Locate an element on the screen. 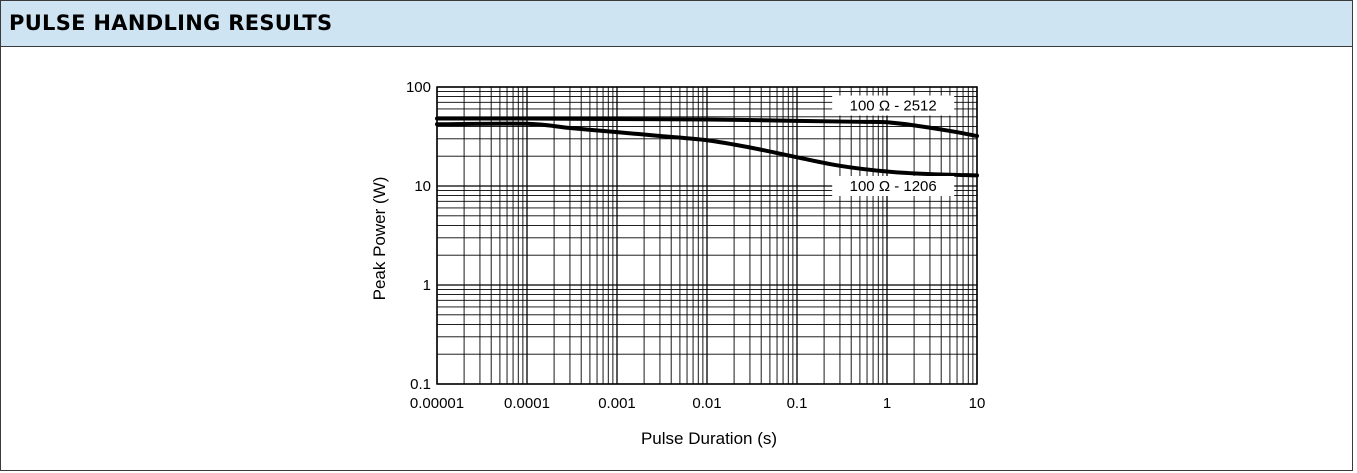 Image resolution: width=1357 pixels, height=473 pixels. x-tick-label: 0.01 is located at coordinates (706, 403).